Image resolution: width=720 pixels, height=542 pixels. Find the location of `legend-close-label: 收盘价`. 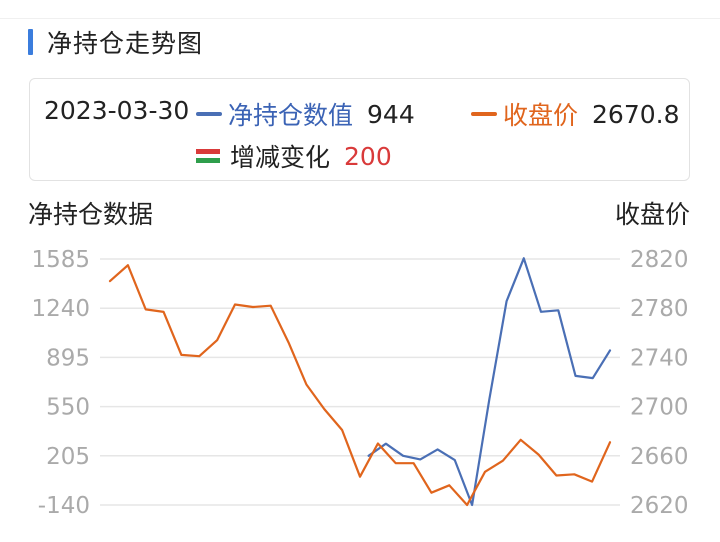

legend-close-label: 收盘价 is located at coordinates (541, 115).